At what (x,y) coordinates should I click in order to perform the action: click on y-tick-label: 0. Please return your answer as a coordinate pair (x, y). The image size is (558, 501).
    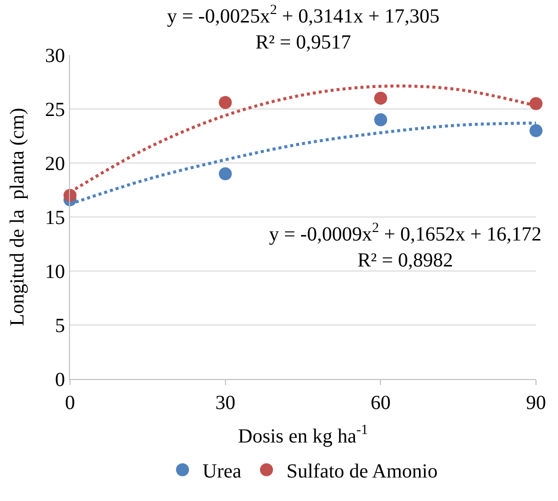
    Looking at the image, I should click on (60, 380).